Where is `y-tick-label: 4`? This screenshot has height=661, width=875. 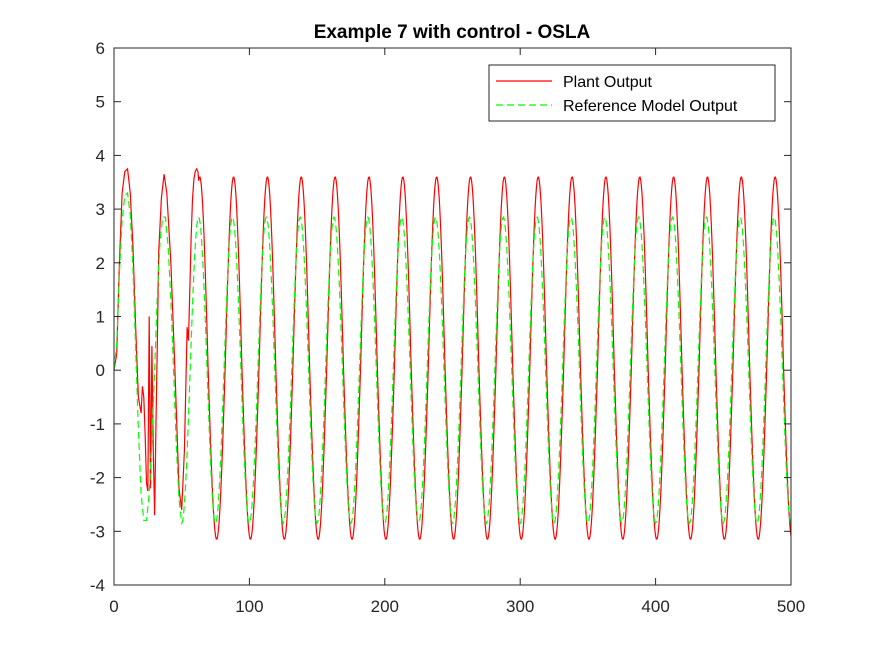
y-tick-label: 4 is located at coordinates (100, 155).